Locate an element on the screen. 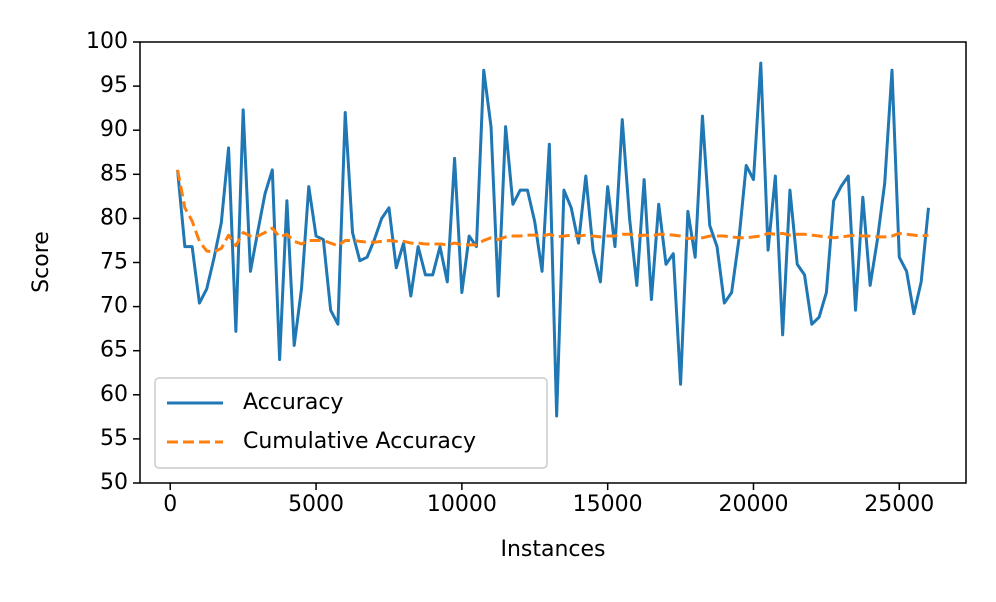  y-tick-label: 65 is located at coordinates (114, 350).